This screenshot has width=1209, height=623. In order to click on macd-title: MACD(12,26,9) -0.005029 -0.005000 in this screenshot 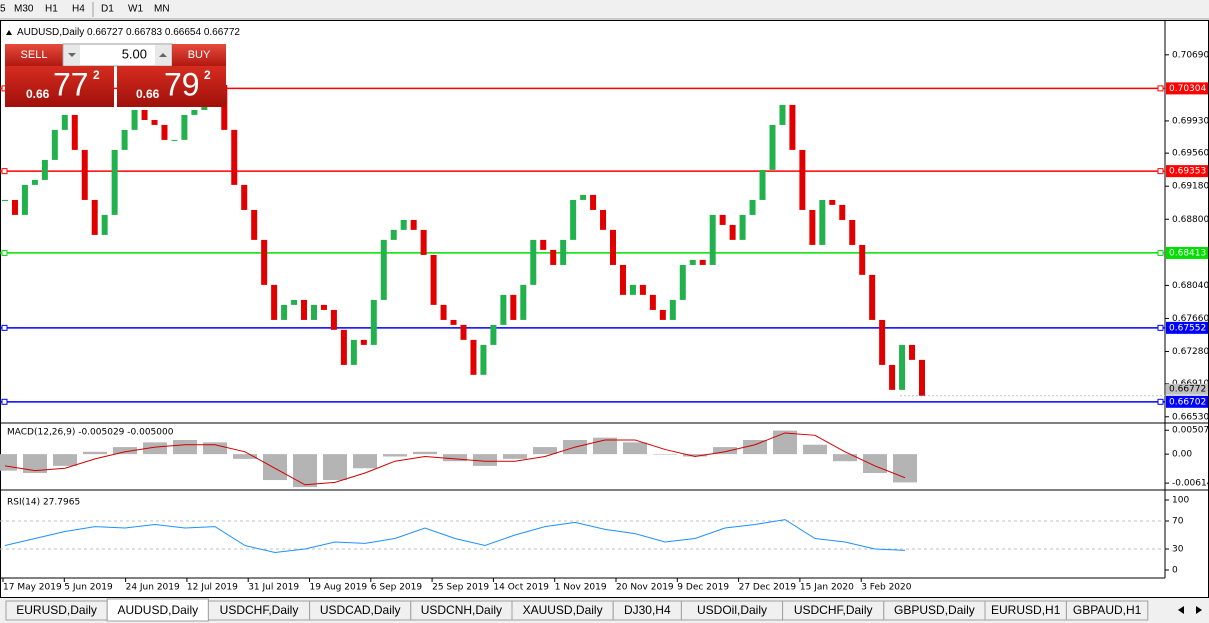, I will do `click(90, 433)`.